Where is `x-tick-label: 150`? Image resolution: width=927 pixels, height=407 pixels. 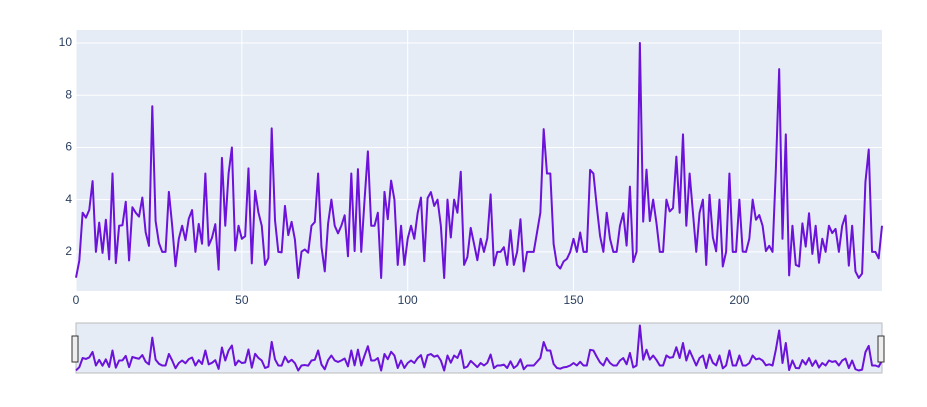
x-tick-label: 150 is located at coordinates (574, 300).